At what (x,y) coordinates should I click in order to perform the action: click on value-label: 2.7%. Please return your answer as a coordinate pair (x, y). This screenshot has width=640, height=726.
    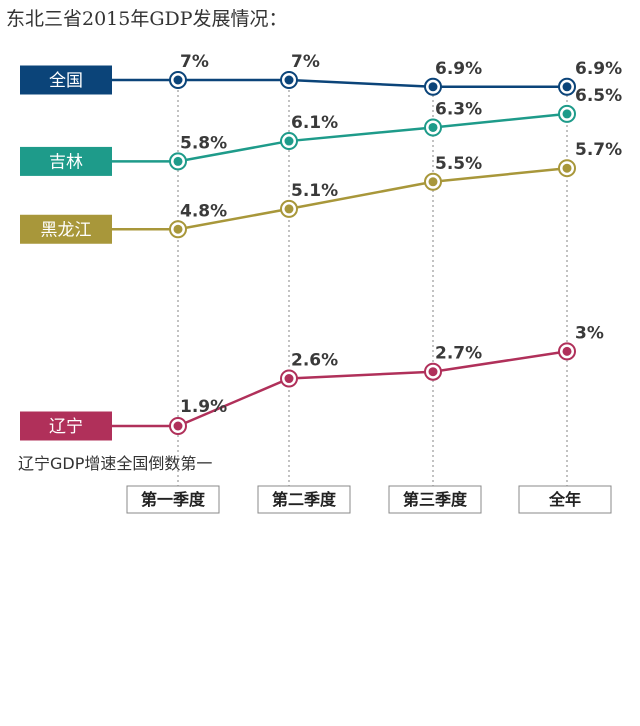
    Looking at the image, I should click on (458, 354).